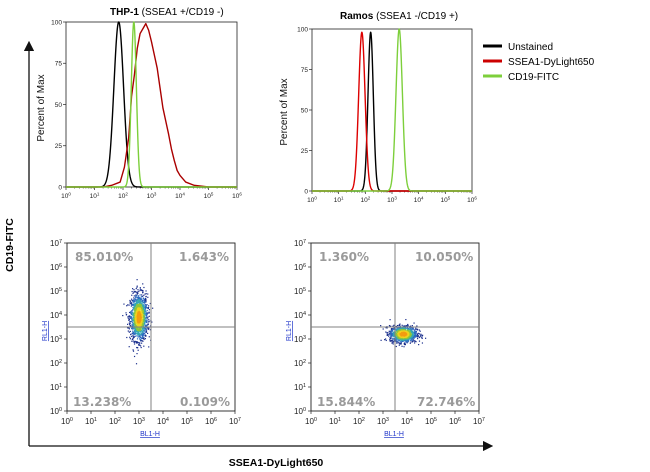  What do you see at coordinates (150, 434) in the screenshot?
I see `dotplot-thp1-x-axis-label: BL1-H` at bounding box center [150, 434].